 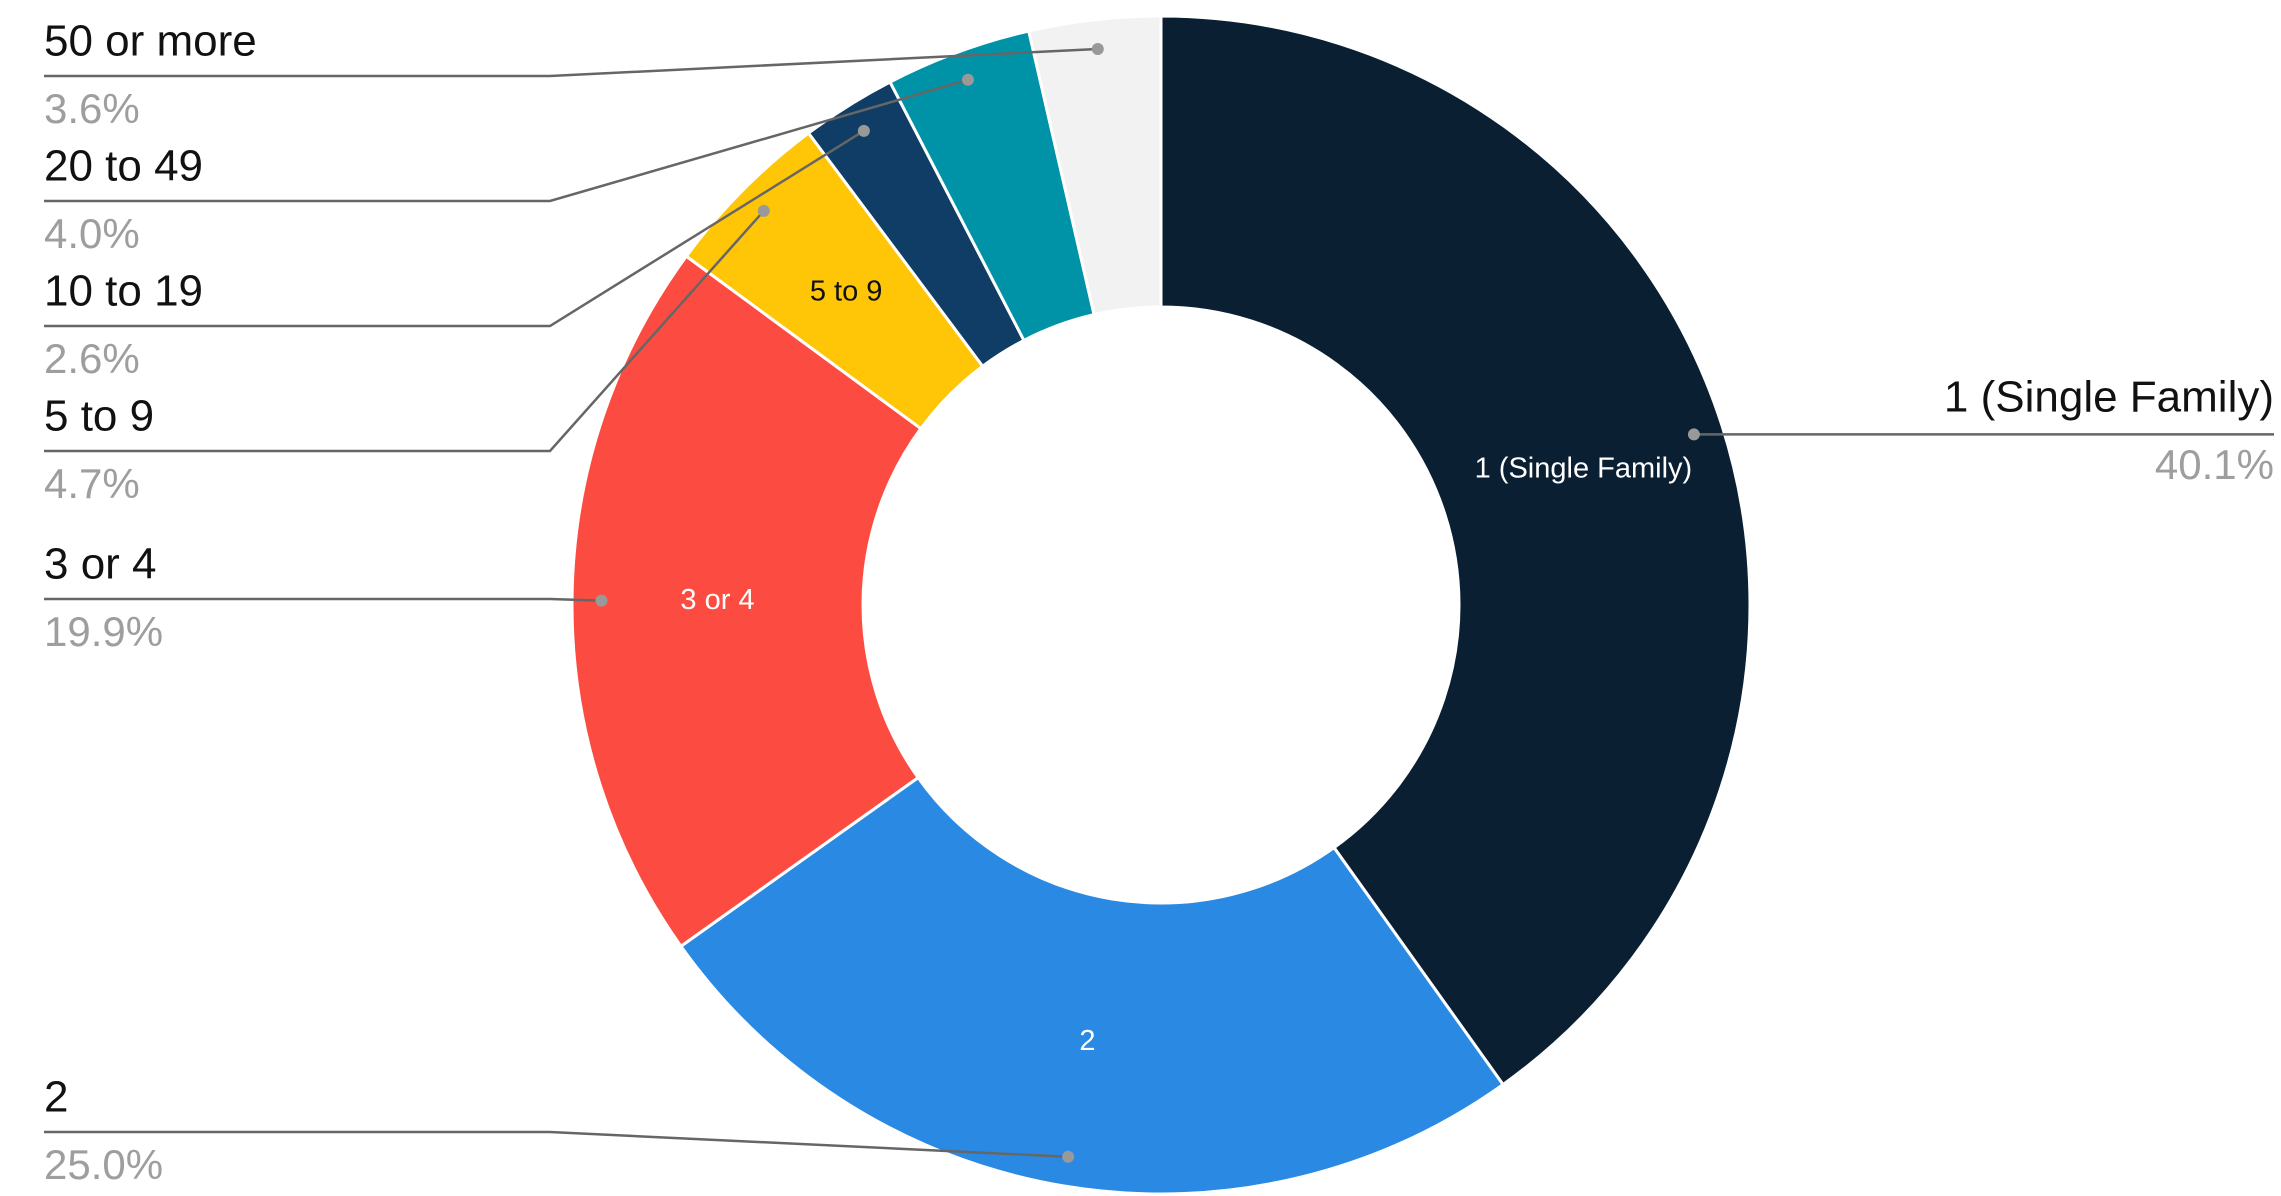 I want to click on label-value: 4.0%, so click(x=92, y=233).